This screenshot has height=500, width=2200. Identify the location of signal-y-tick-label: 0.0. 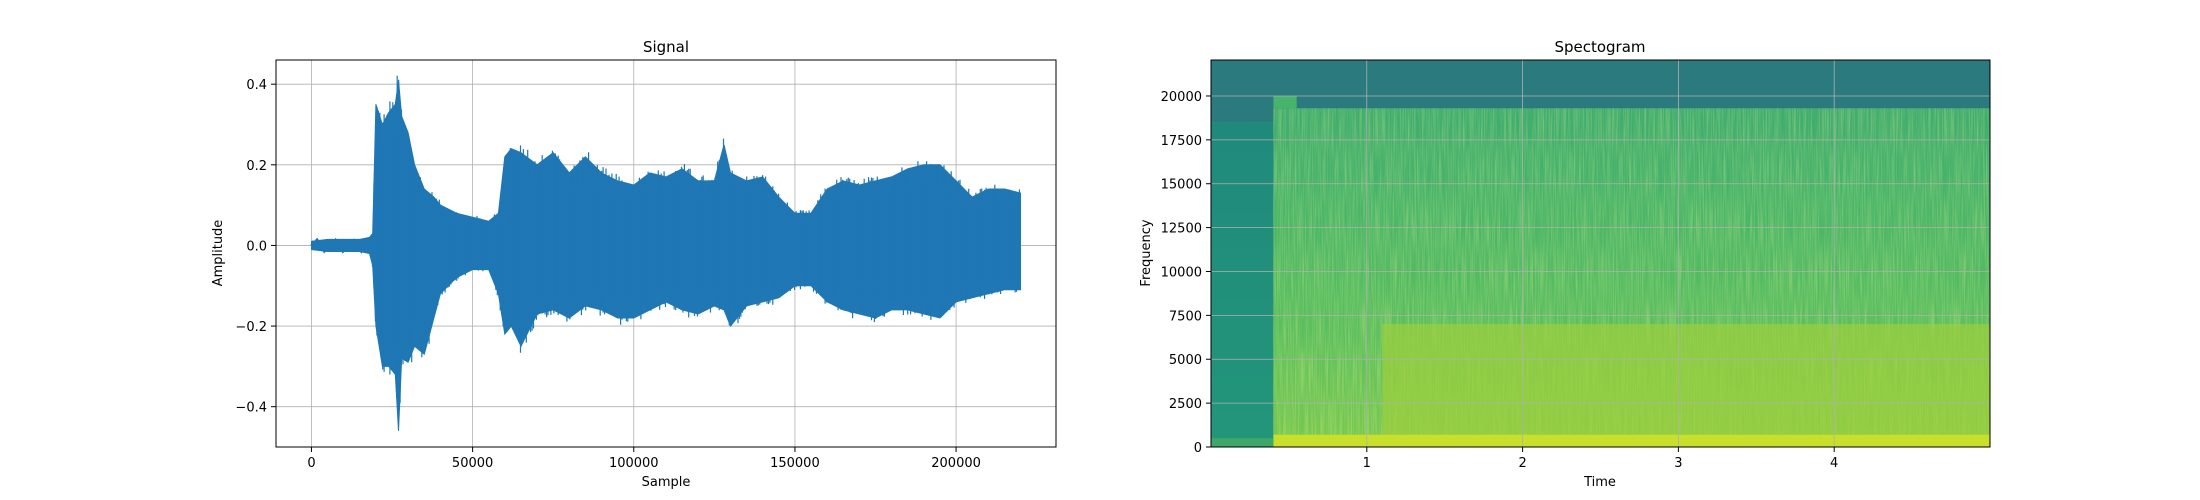
(256, 246).